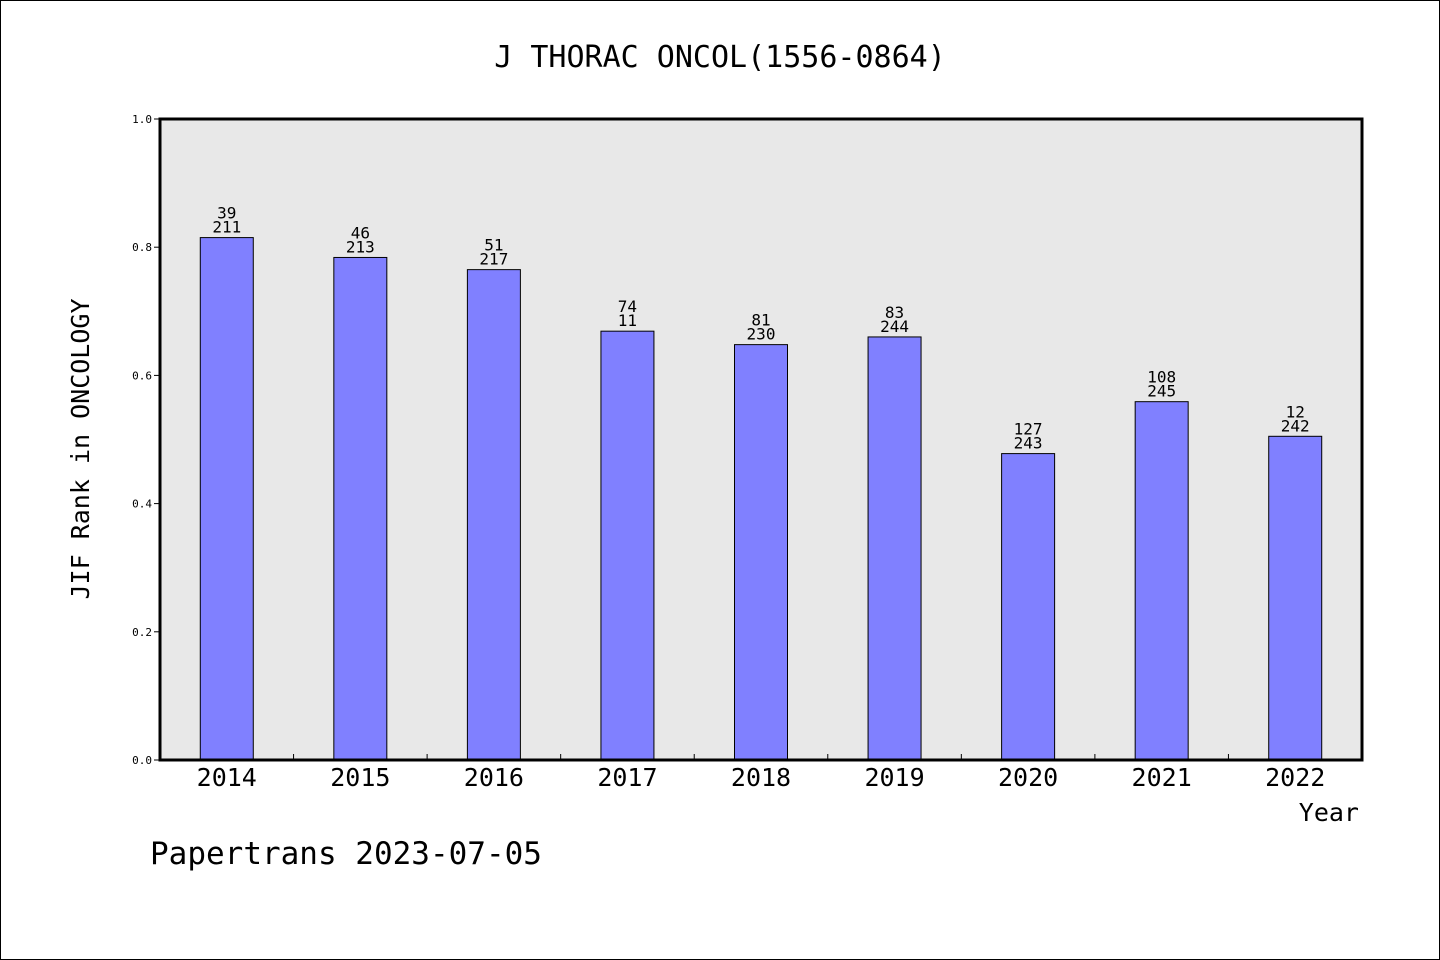 The image size is (1440, 960). I want to click on bar-label-top-2017: 74, so click(627, 306).